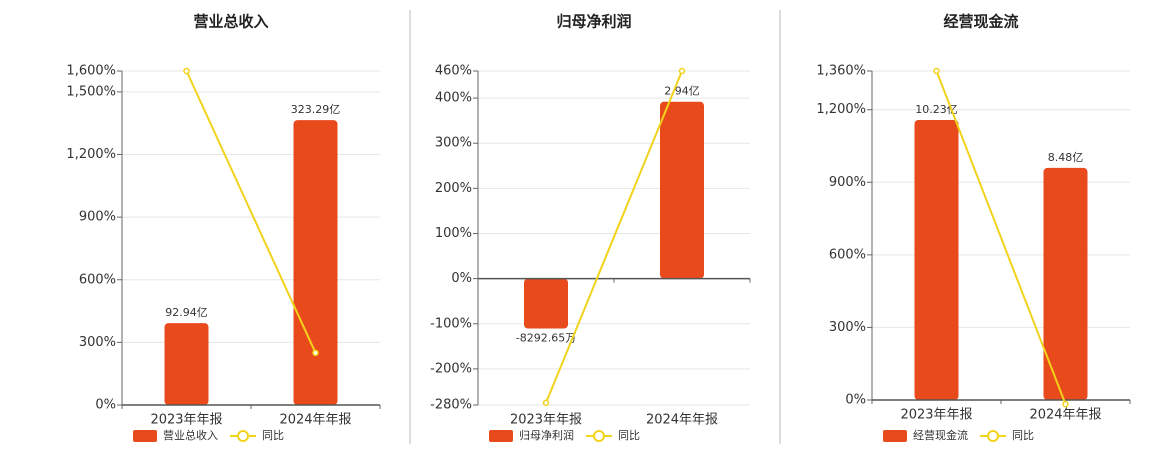 The width and height of the screenshot is (1160, 450). I want to click on legend-label: 营业总收入, so click(190, 435).